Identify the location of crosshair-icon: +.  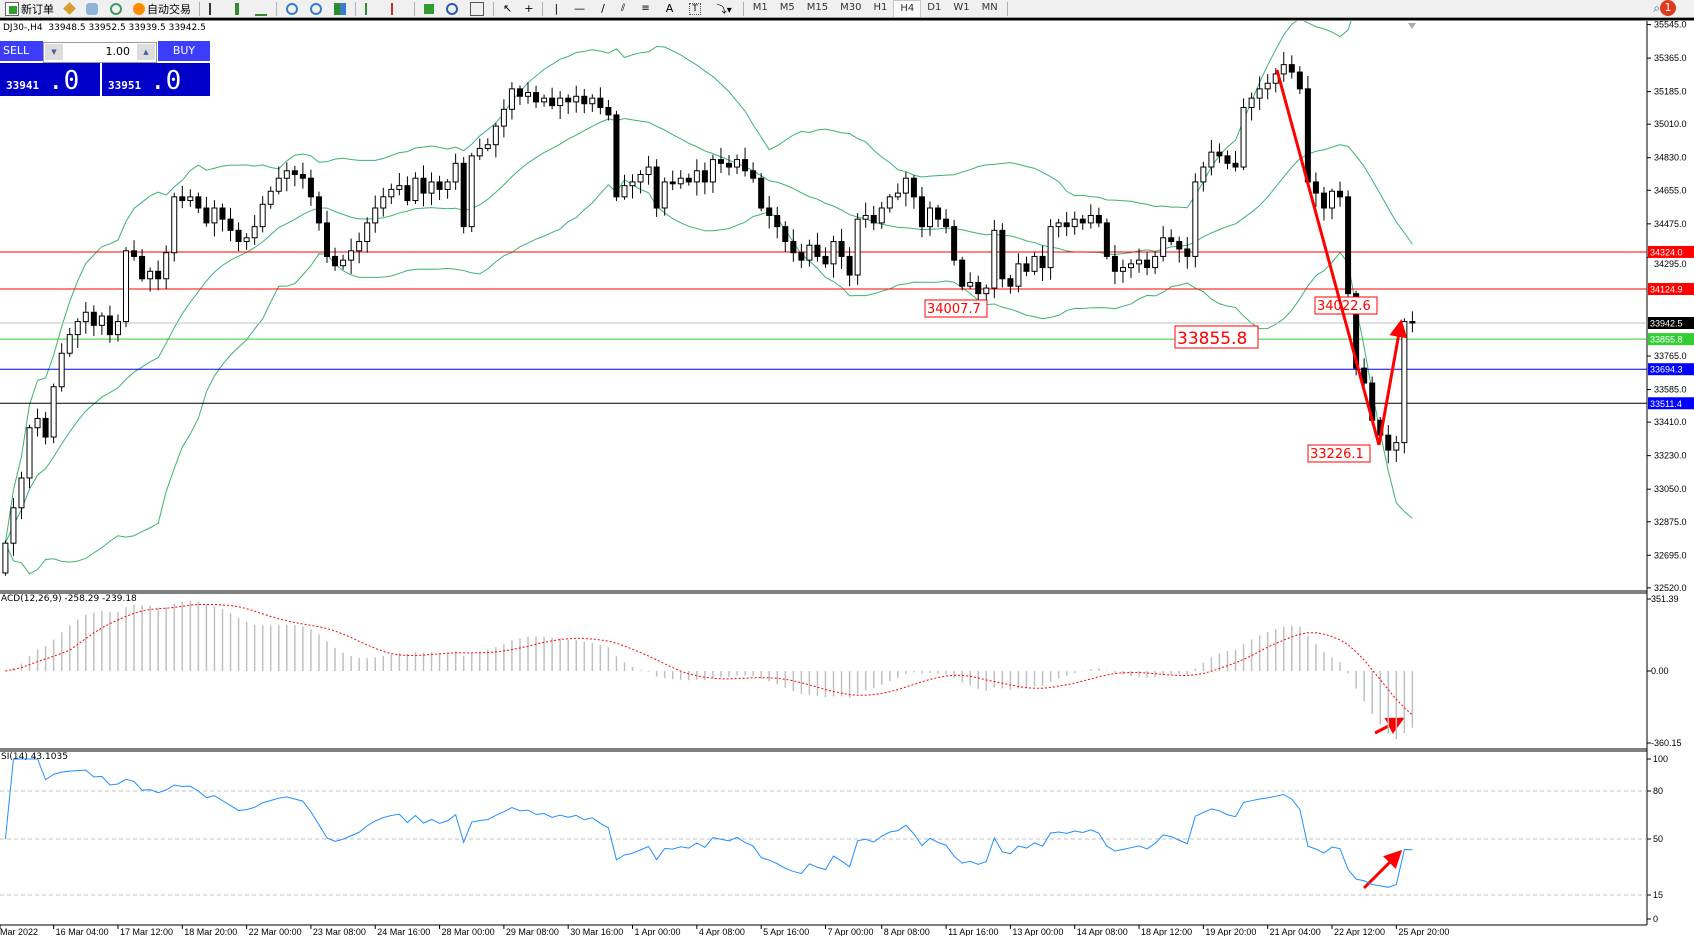
(529, 8).